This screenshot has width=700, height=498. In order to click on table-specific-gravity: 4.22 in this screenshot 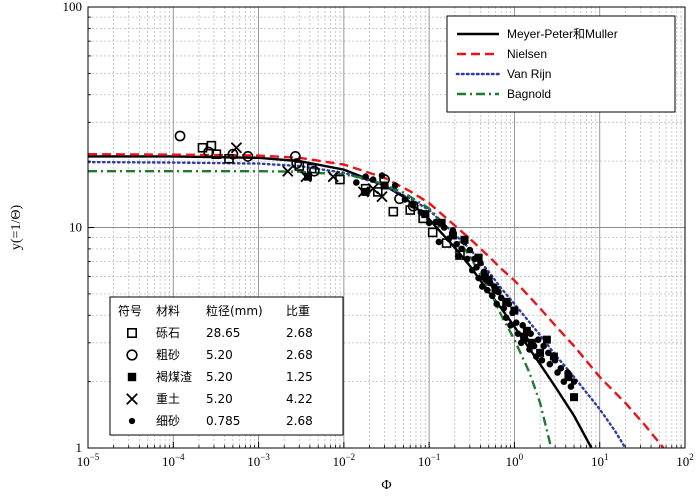, I will do `click(299, 399)`.